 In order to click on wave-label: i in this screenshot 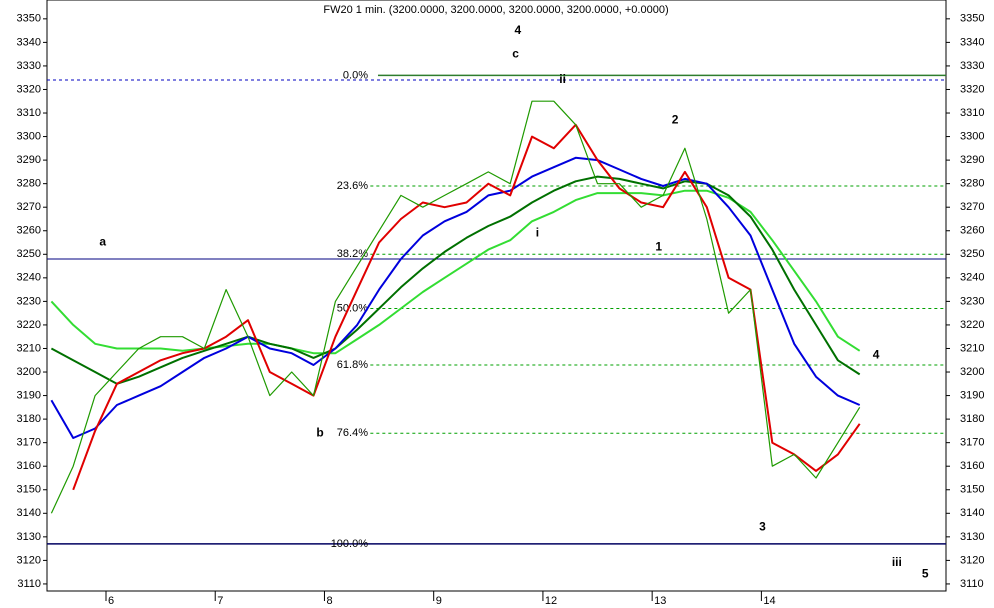, I will do `click(537, 232)`.